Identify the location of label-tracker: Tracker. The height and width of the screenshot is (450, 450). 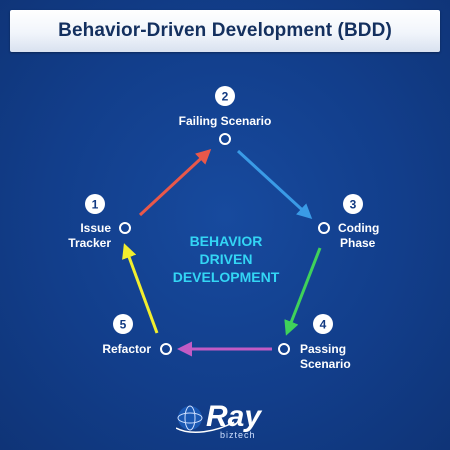
(89, 243).